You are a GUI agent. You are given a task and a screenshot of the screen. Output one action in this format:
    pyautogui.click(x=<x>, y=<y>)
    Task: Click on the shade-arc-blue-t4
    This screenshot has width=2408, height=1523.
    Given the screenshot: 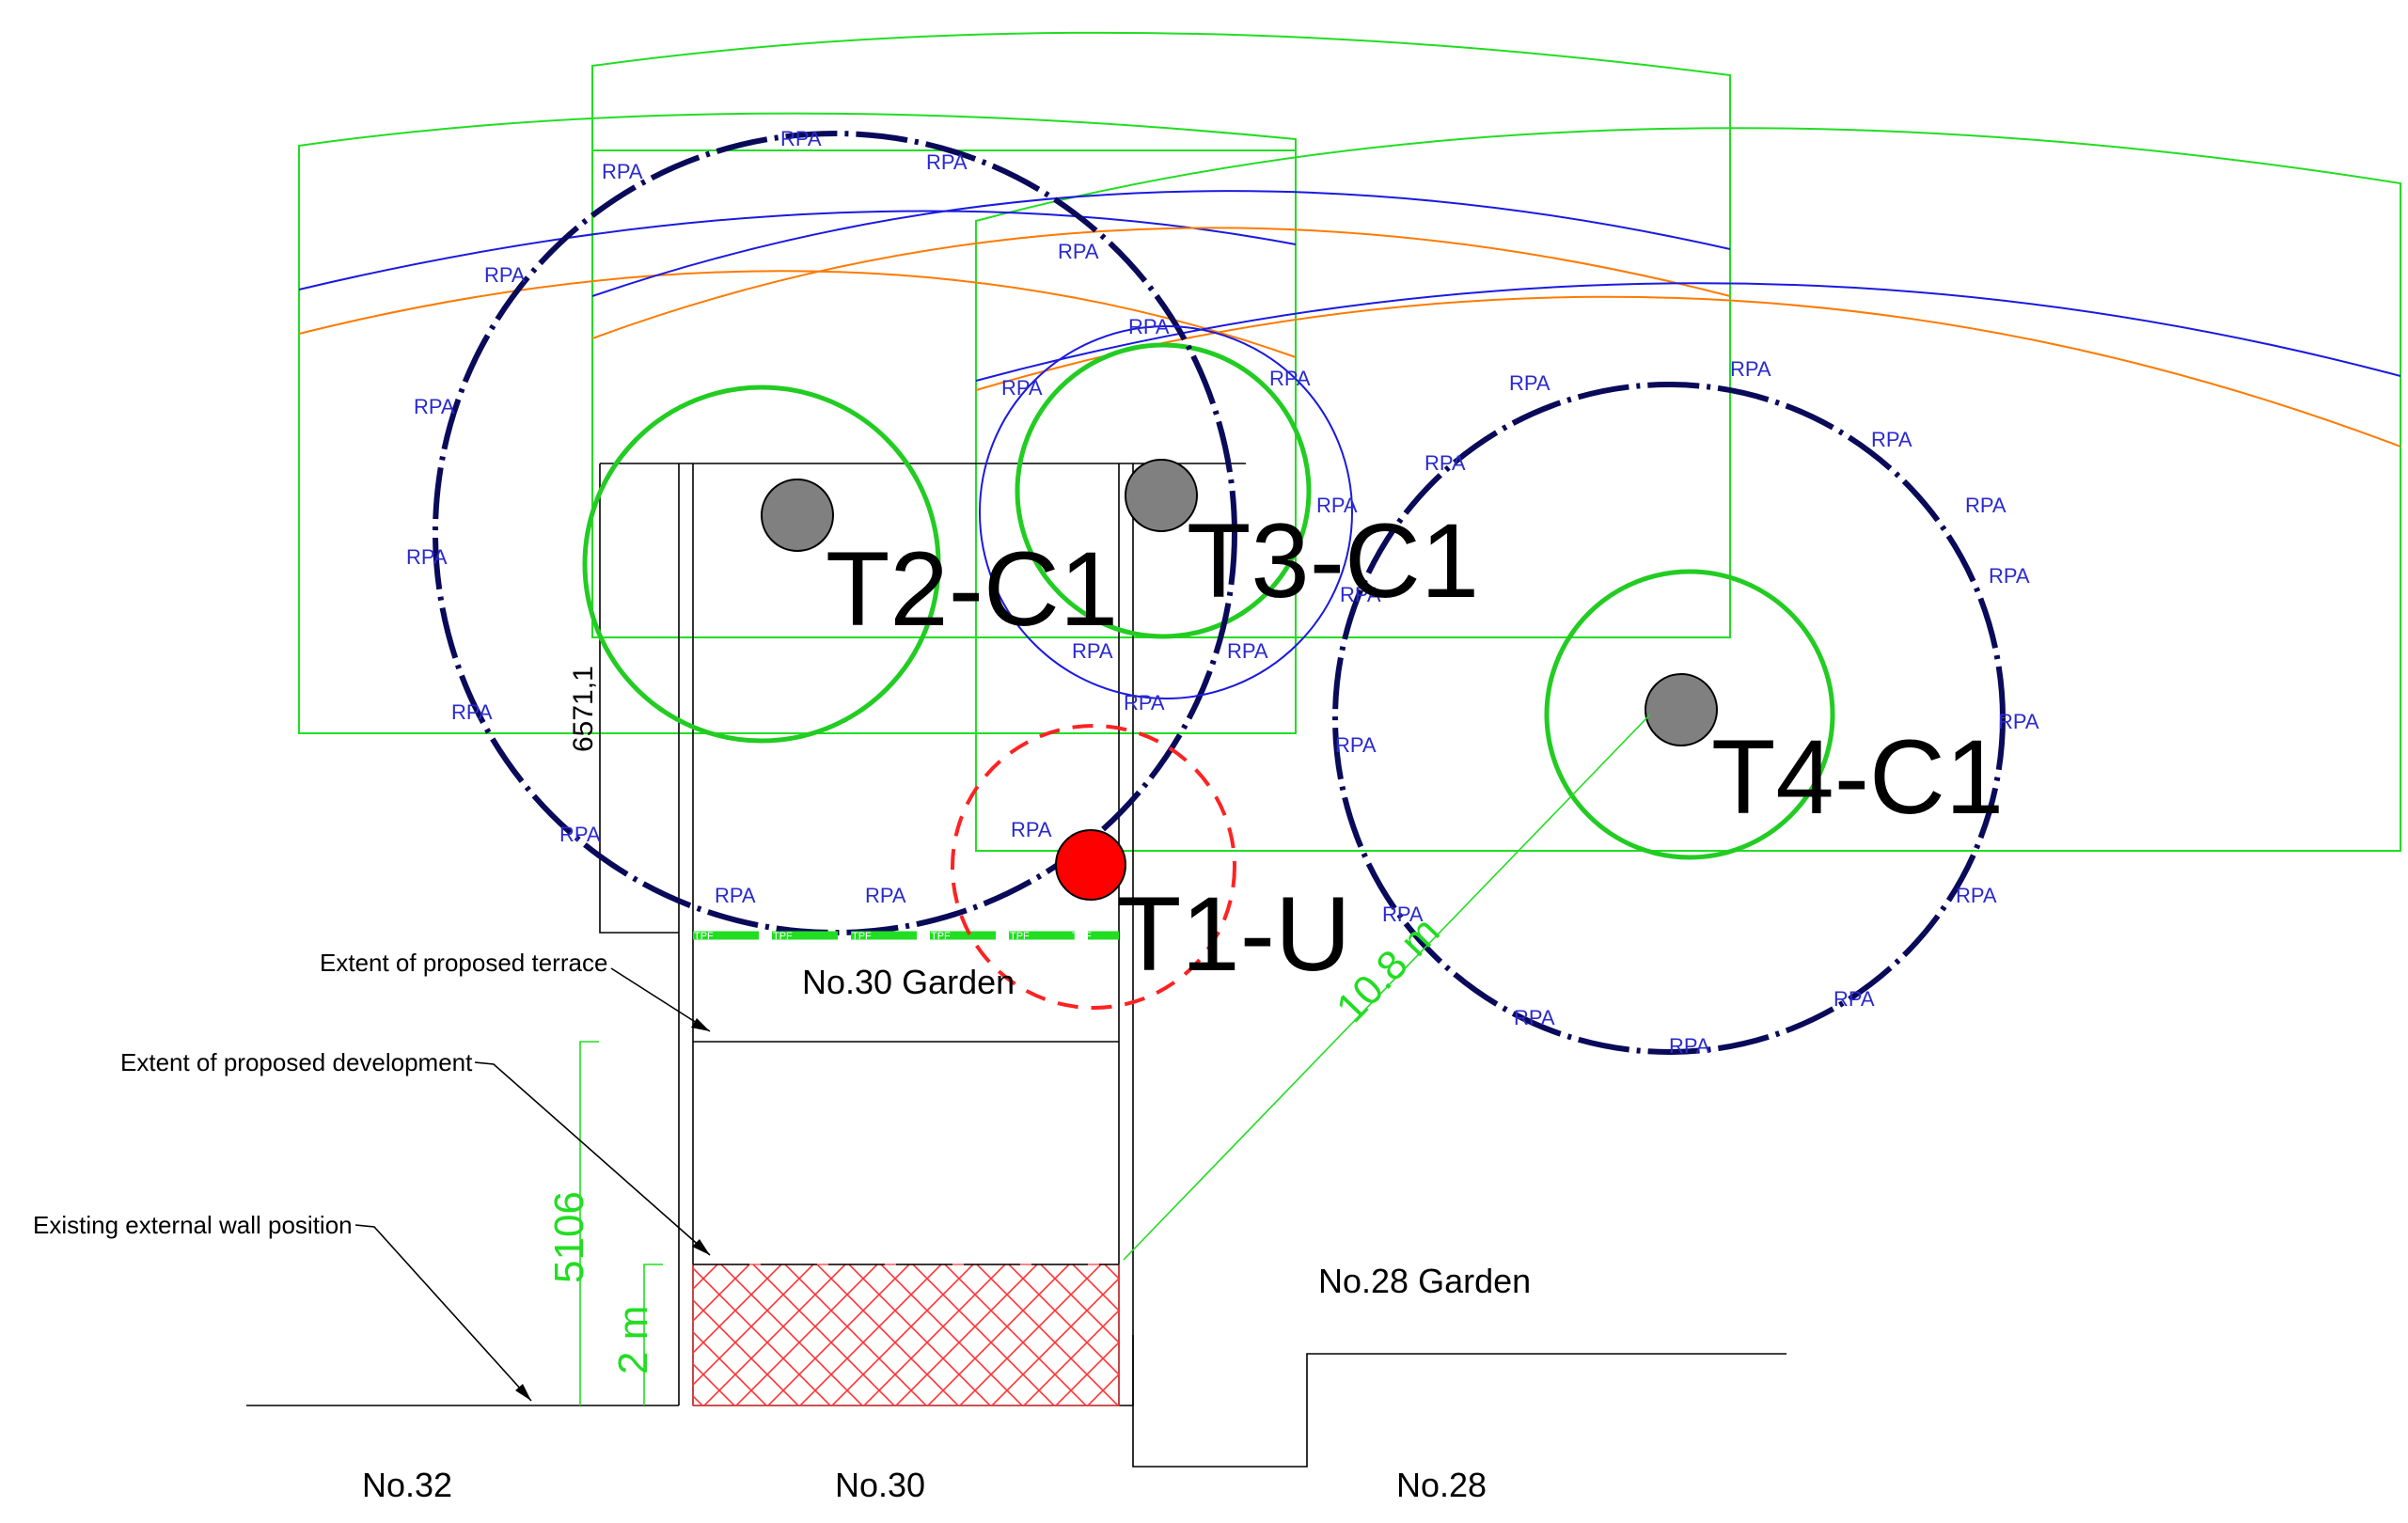 What is the action you would take?
    pyautogui.click(x=1688, y=332)
    